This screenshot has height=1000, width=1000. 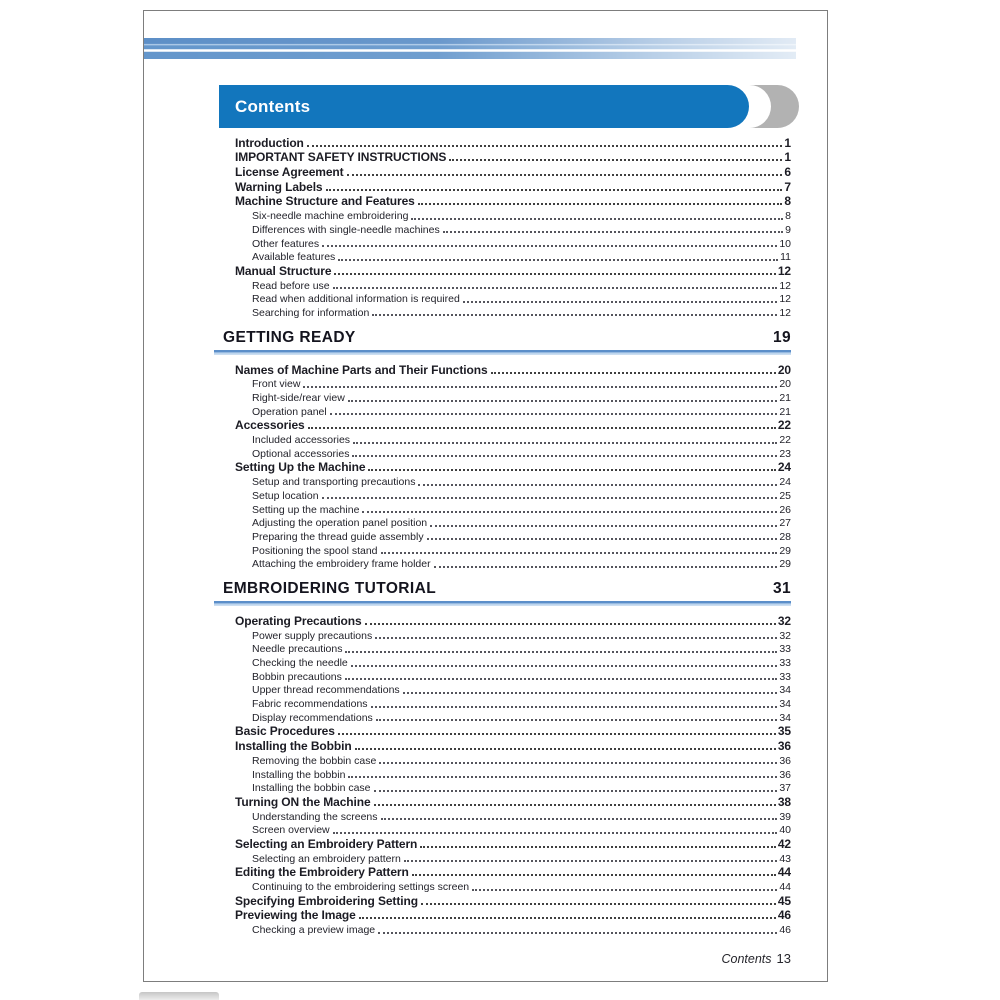 I want to click on footer-page-number: 13, so click(x=783, y=958).